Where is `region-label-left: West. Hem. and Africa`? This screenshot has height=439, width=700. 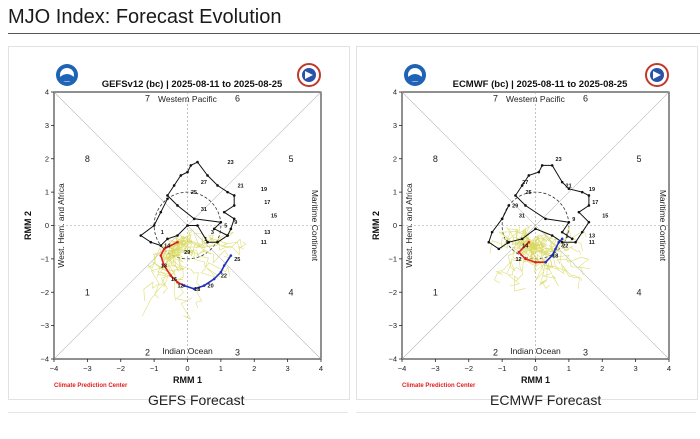
region-label-left: West. Hem. and Africa is located at coordinates (61, 225).